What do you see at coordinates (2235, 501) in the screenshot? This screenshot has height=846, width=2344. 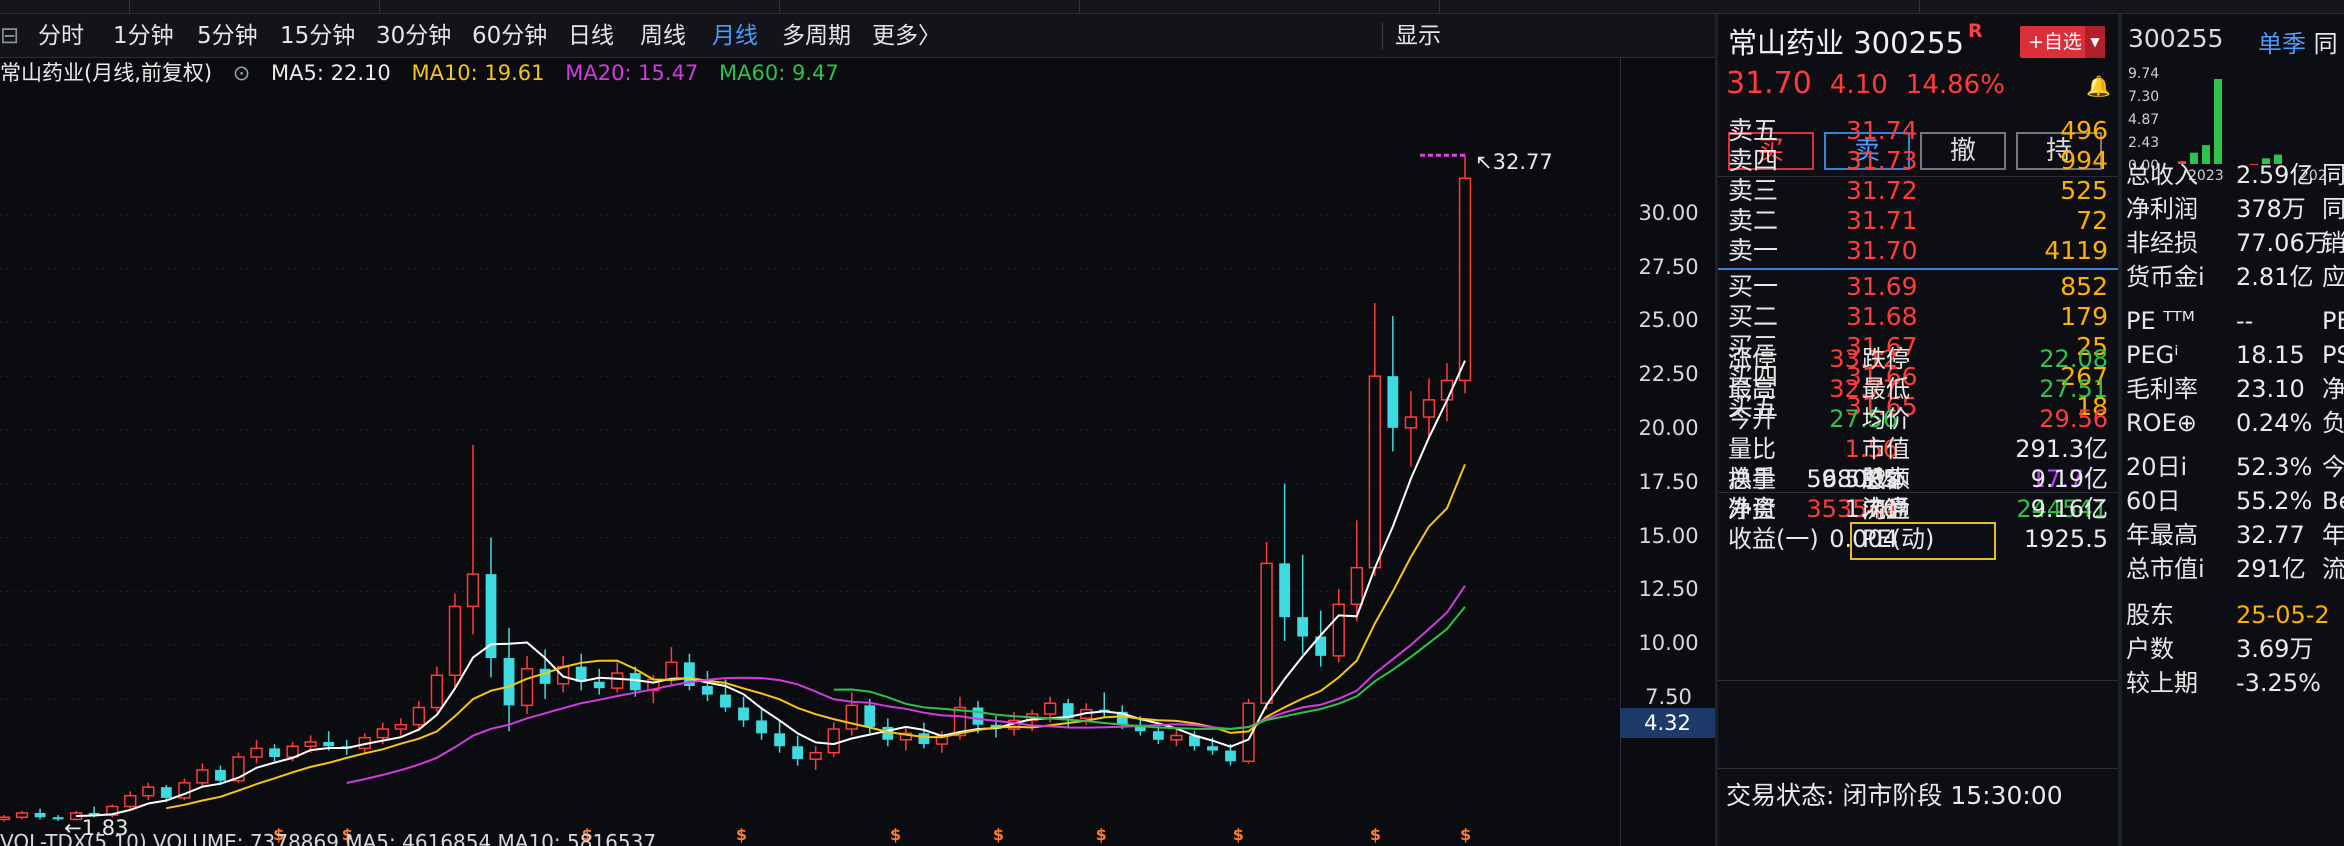 I see `fin-row: 60日 55.2% Be` at bounding box center [2235, 501].